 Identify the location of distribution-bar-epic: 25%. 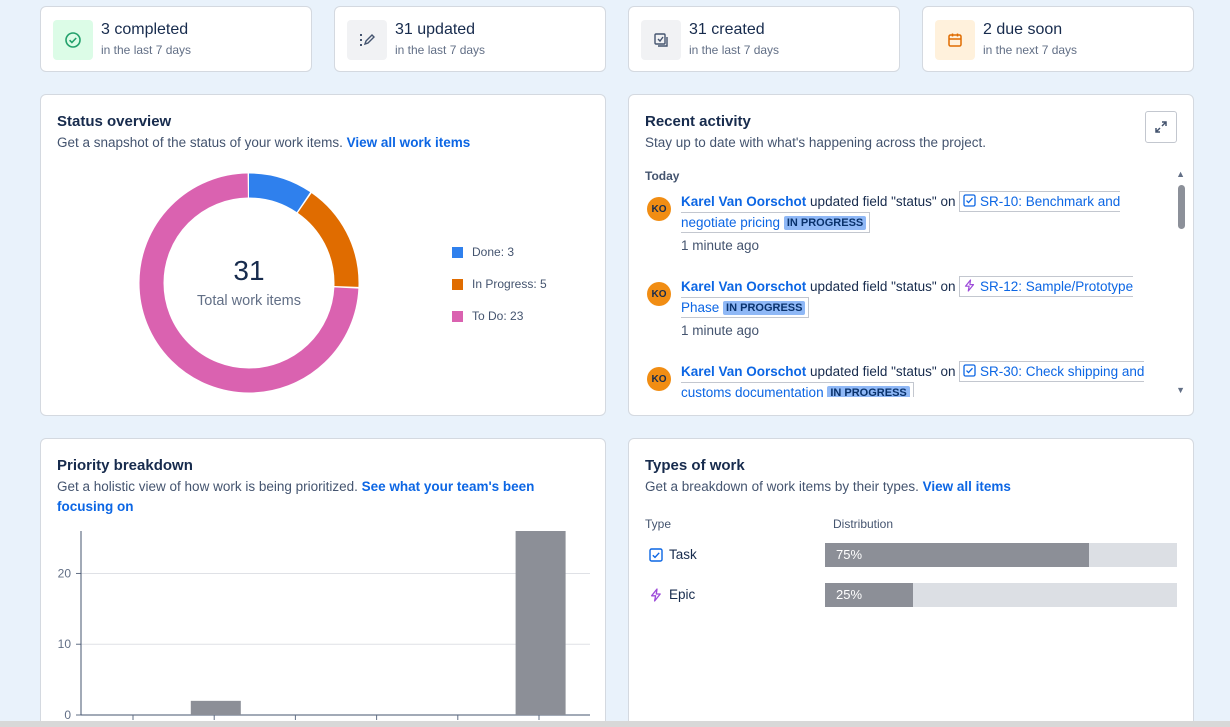
(1001, 595).